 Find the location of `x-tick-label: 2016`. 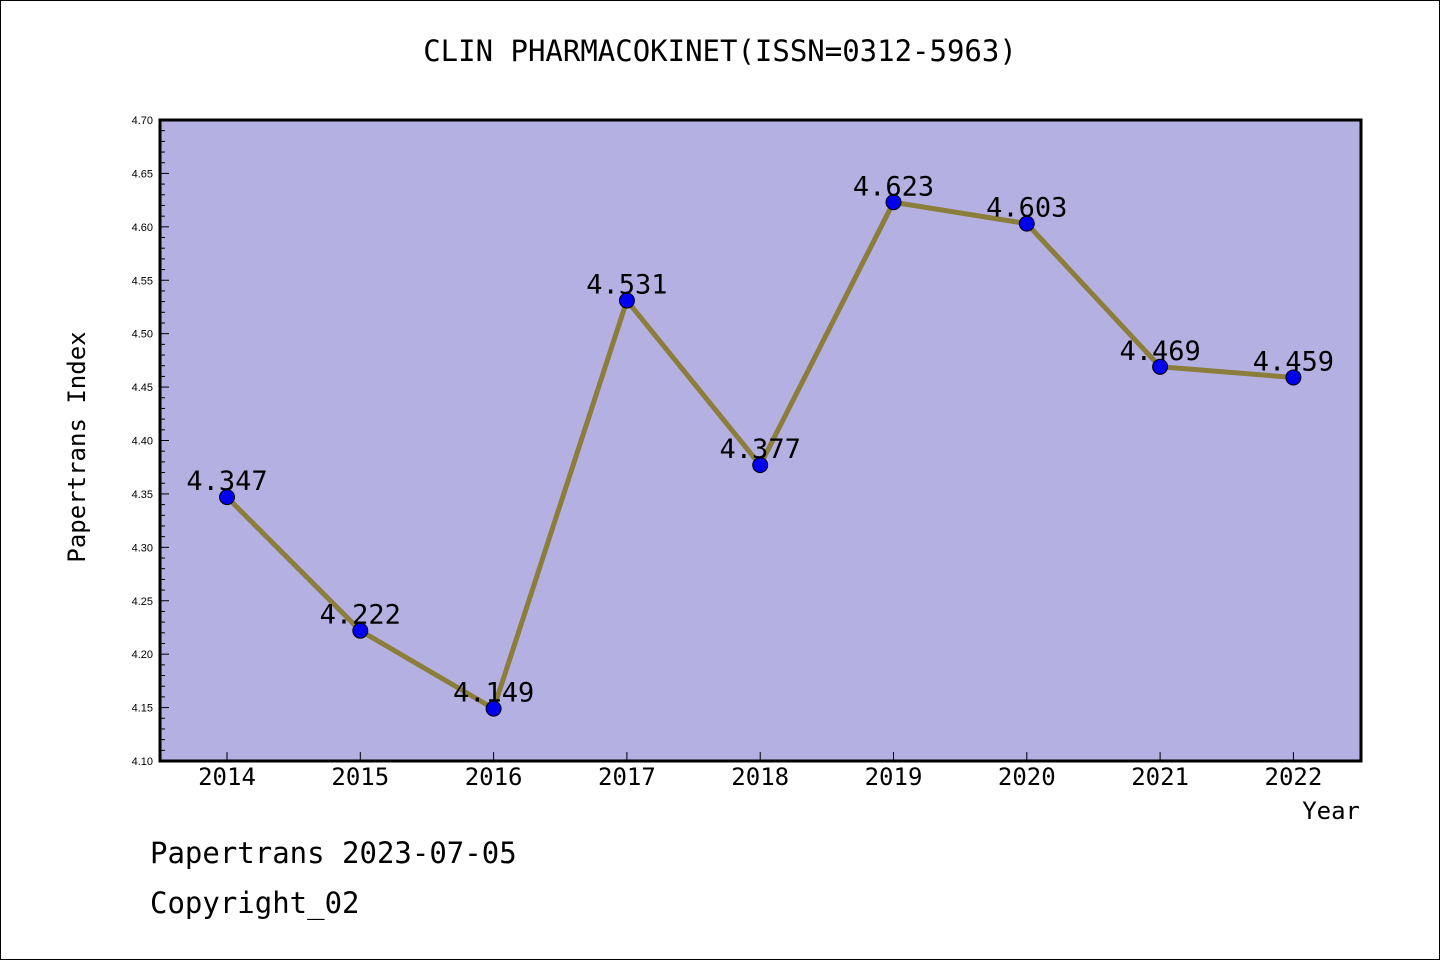

x-tick-label: 2016 is located at coordinates (494, 777).